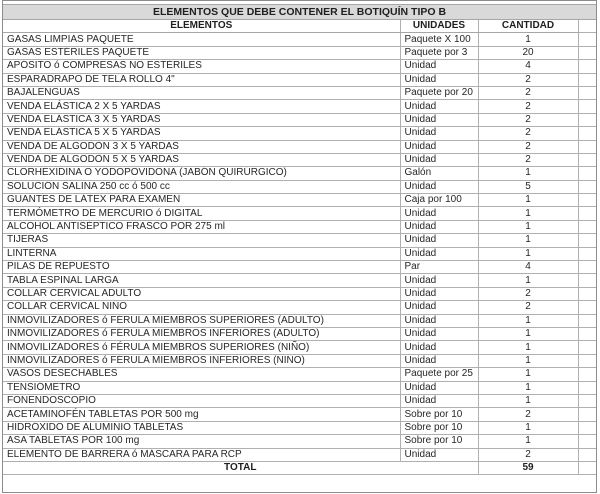 The height and width of the screenshot is (494, 600). What do you see at coordinates (202, 428) in the screenshot?
I see `element-cell: HIDRÓXIDO DE ALUMINIO TABLETAS` at bounding box center [202, 428].